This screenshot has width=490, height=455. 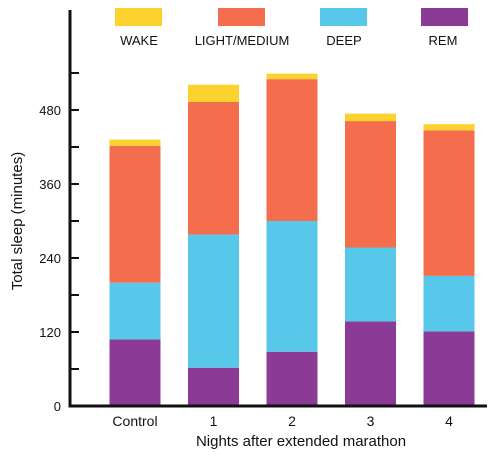 I want to click on legend-swatch-light-medium, so click(x=241, y=17).